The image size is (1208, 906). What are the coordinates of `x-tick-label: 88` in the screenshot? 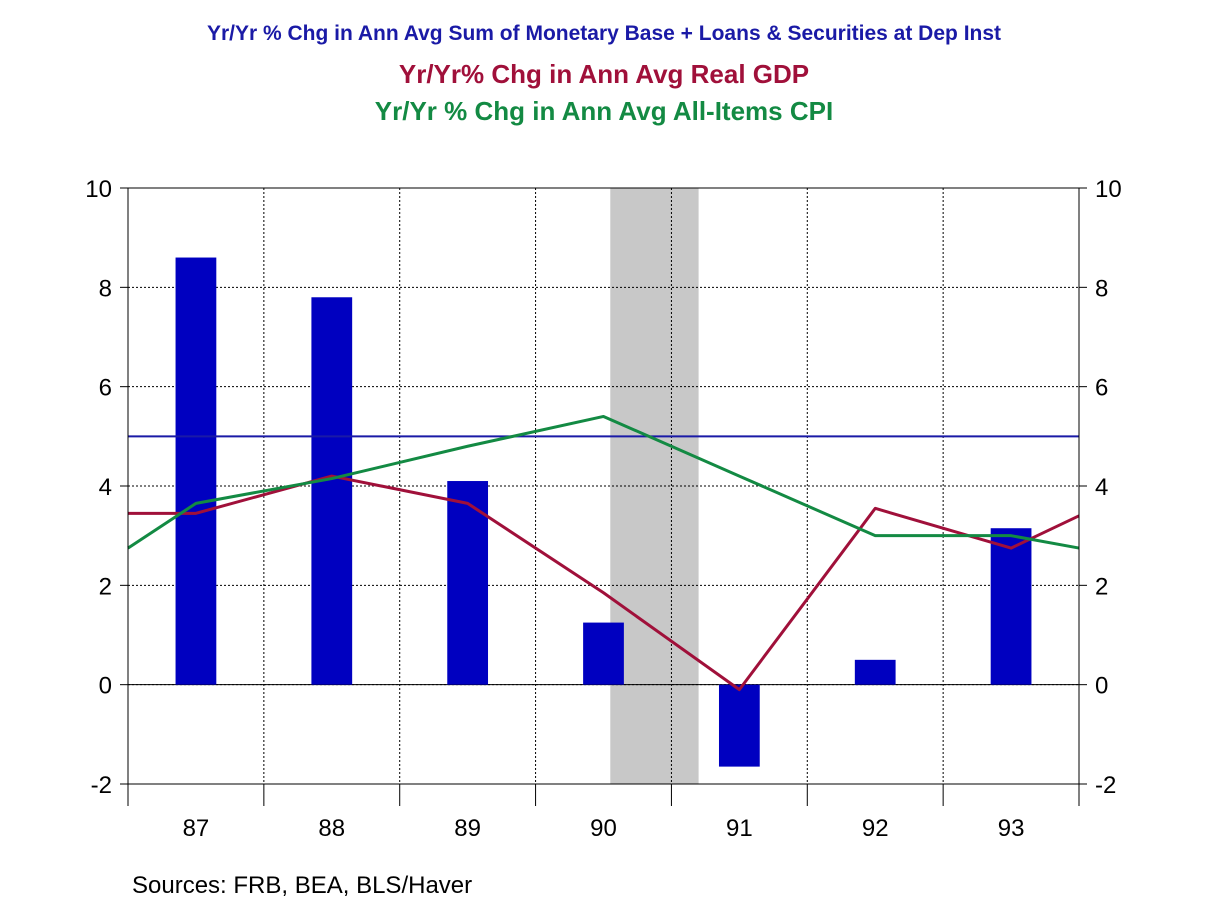 It's located at (331, 828).